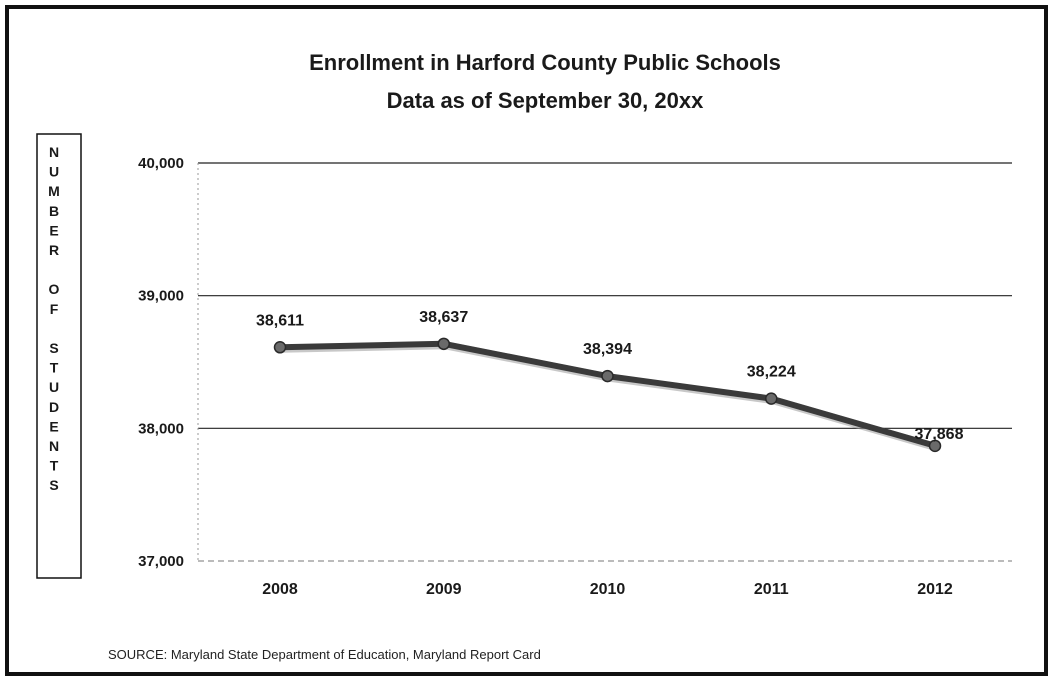  I want to click on series-line, so click(607, 394).